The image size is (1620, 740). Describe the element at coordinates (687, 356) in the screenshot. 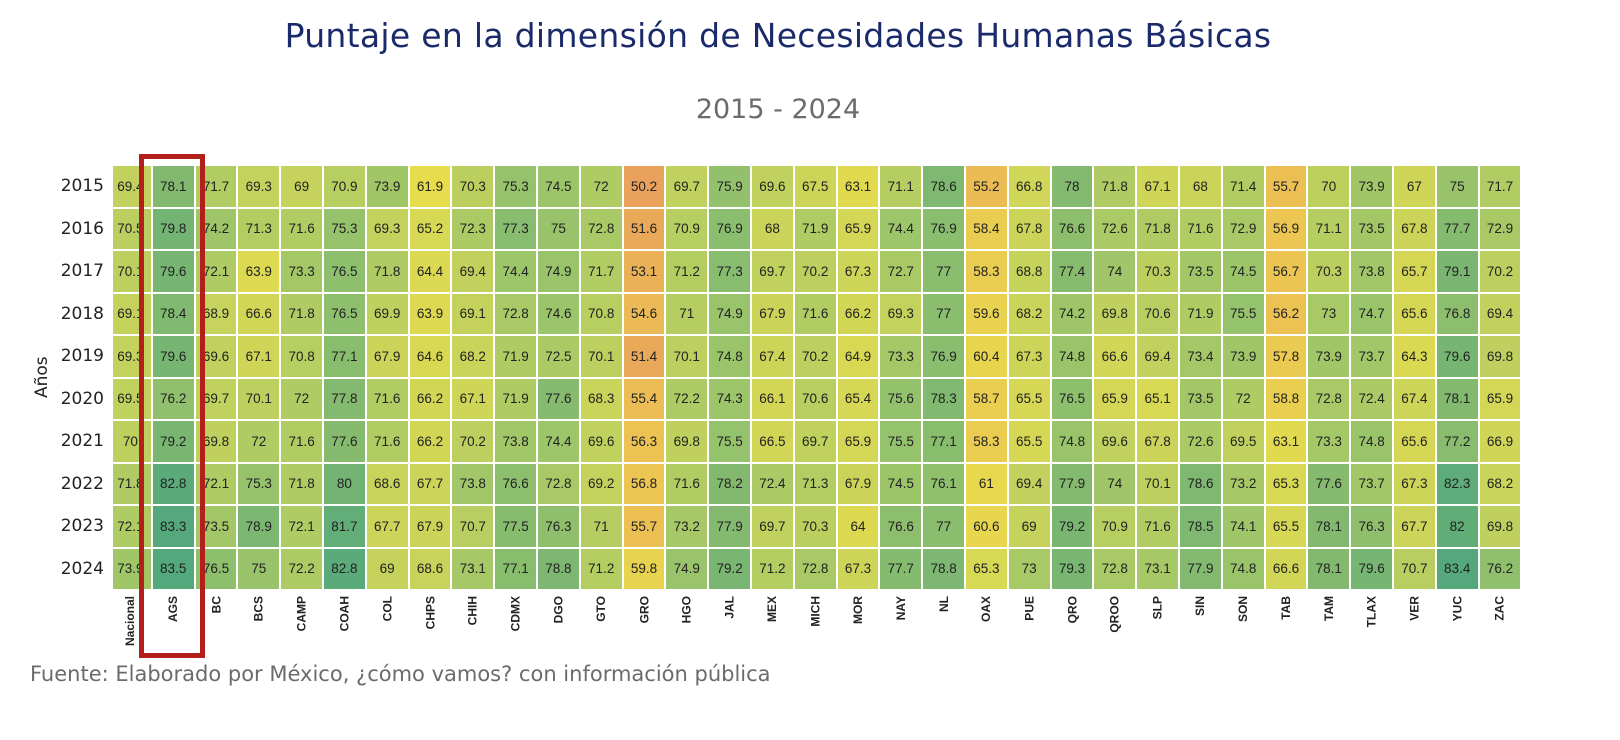

I see `heatmap-cell: 70.1` at that location.